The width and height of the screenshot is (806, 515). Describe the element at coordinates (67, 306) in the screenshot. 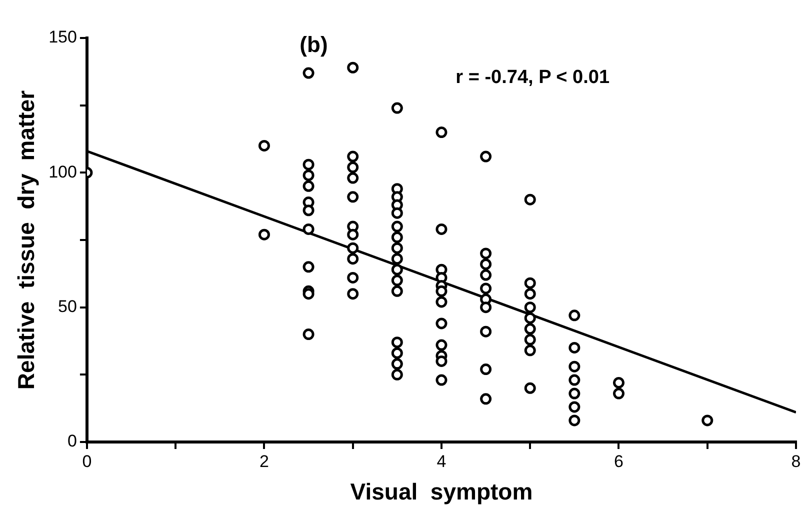

I see `y-tick-label: 50` at that location.